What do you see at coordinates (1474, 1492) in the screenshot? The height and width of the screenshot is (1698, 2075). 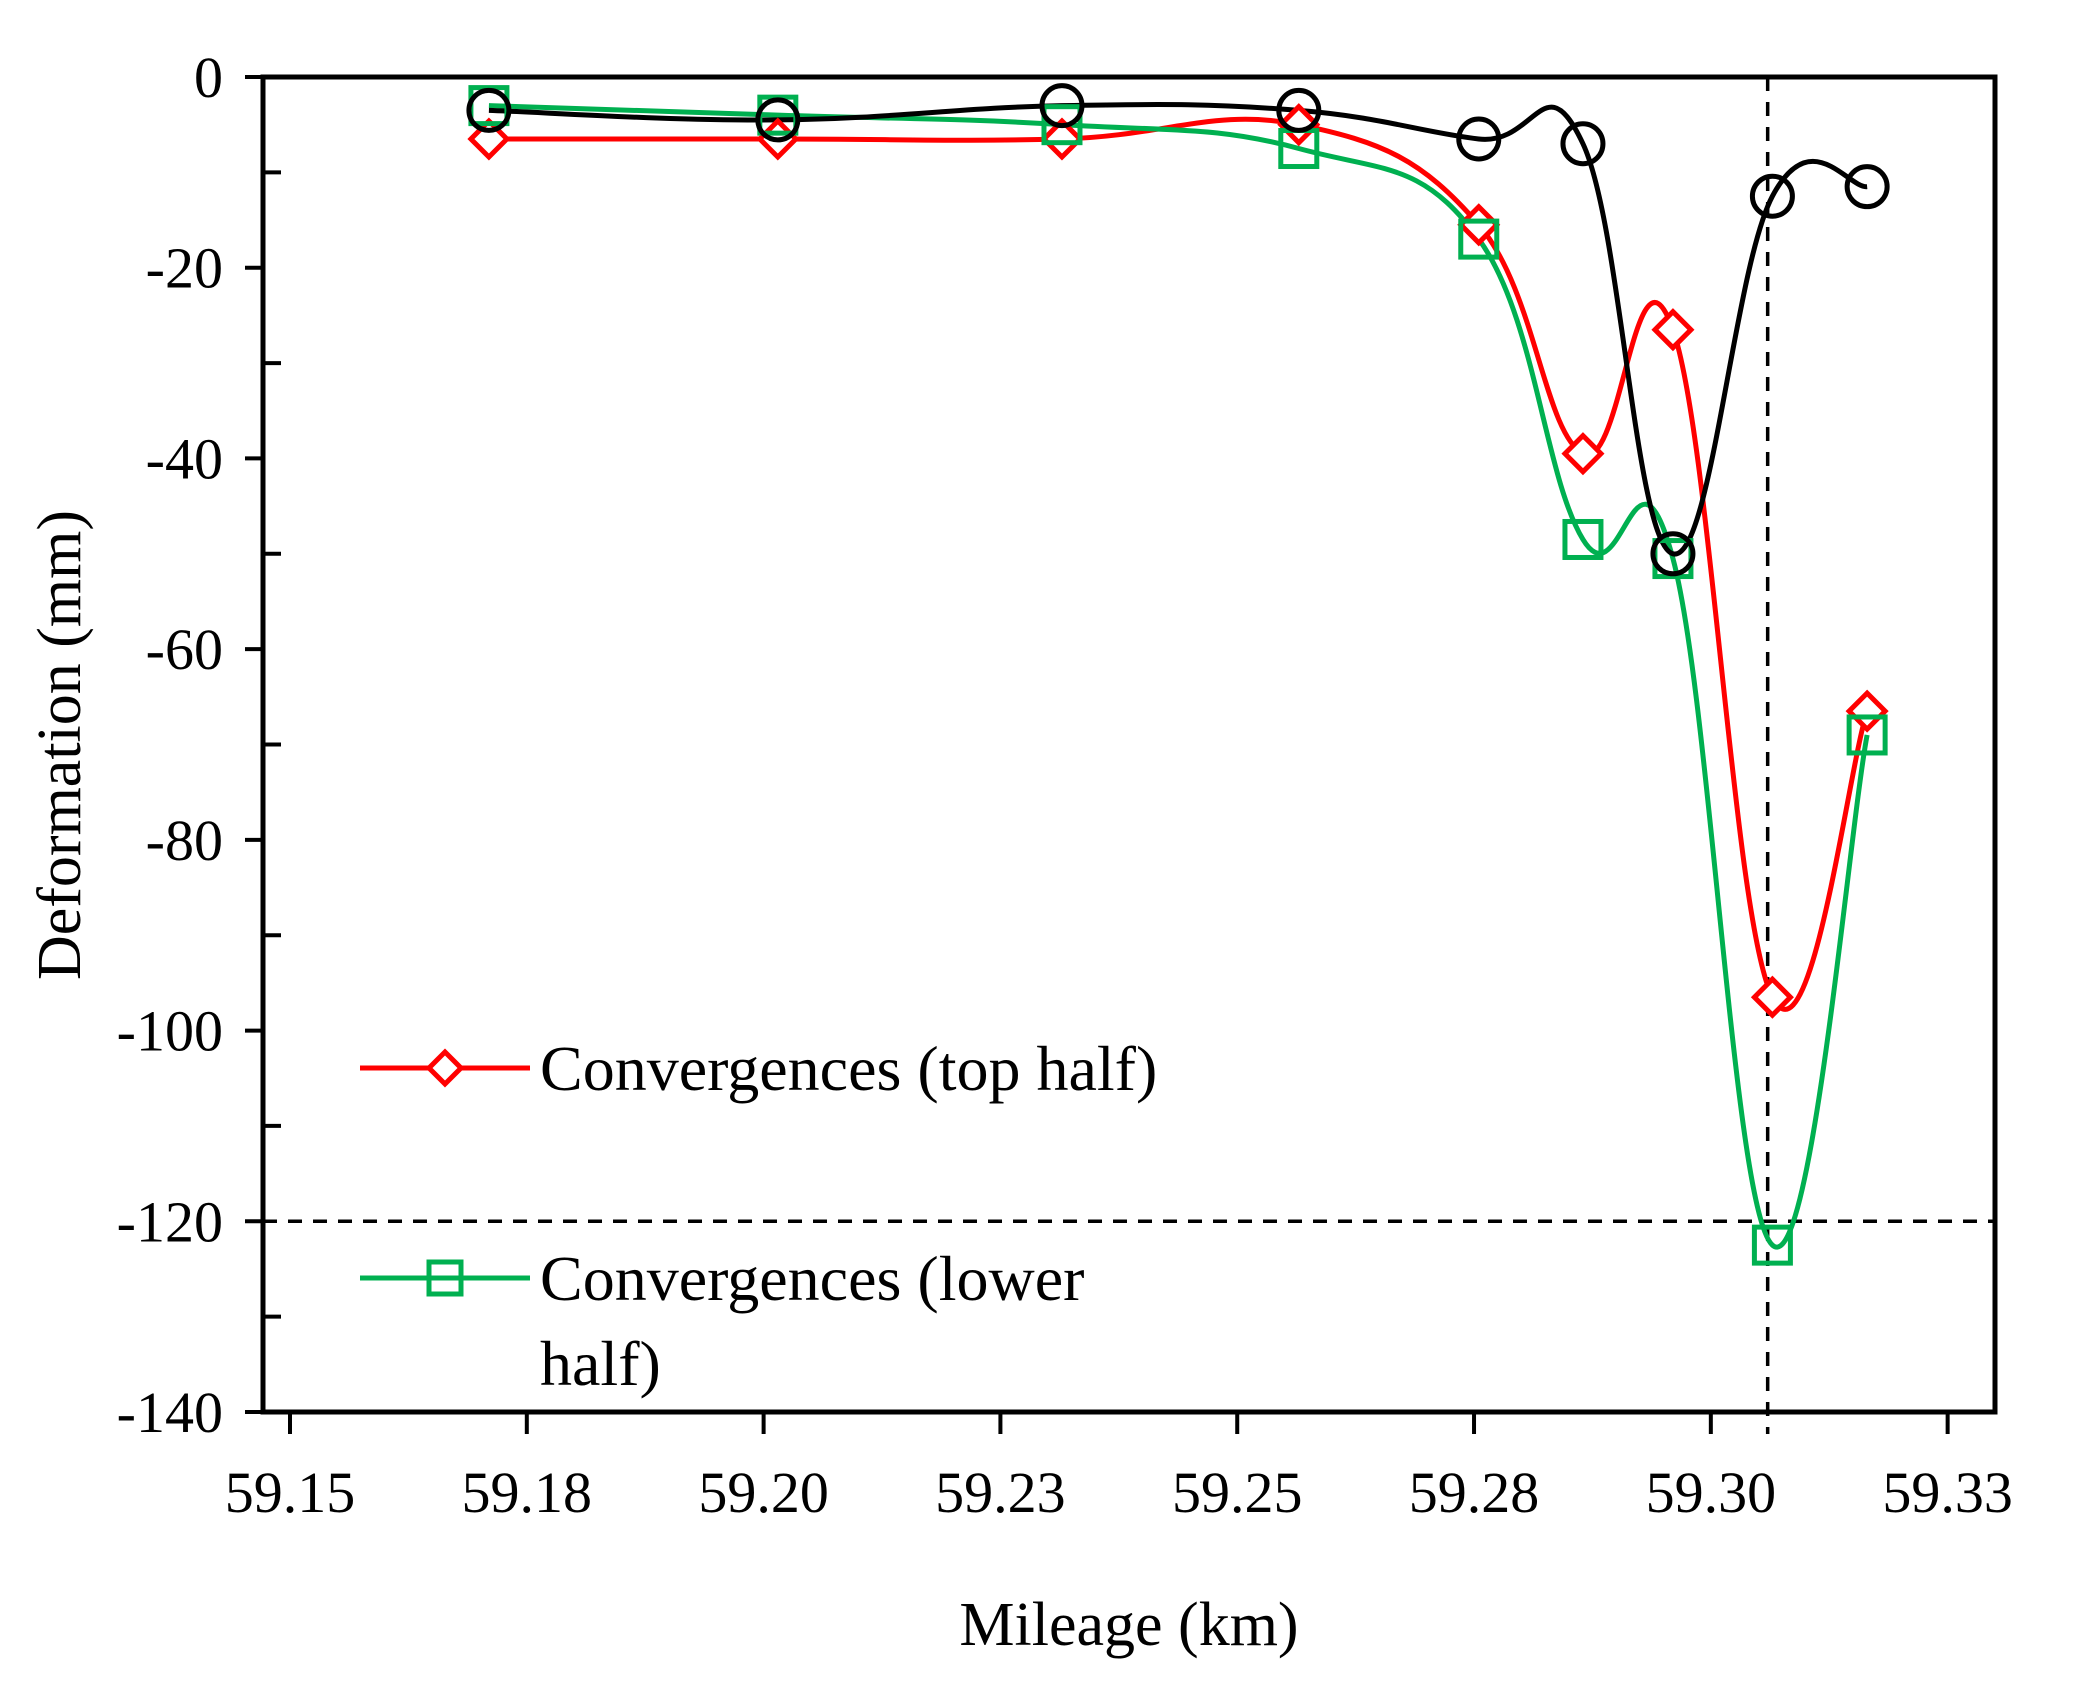 I see `x-tick-label: 59.28` at bounding box center [1474, 1492].